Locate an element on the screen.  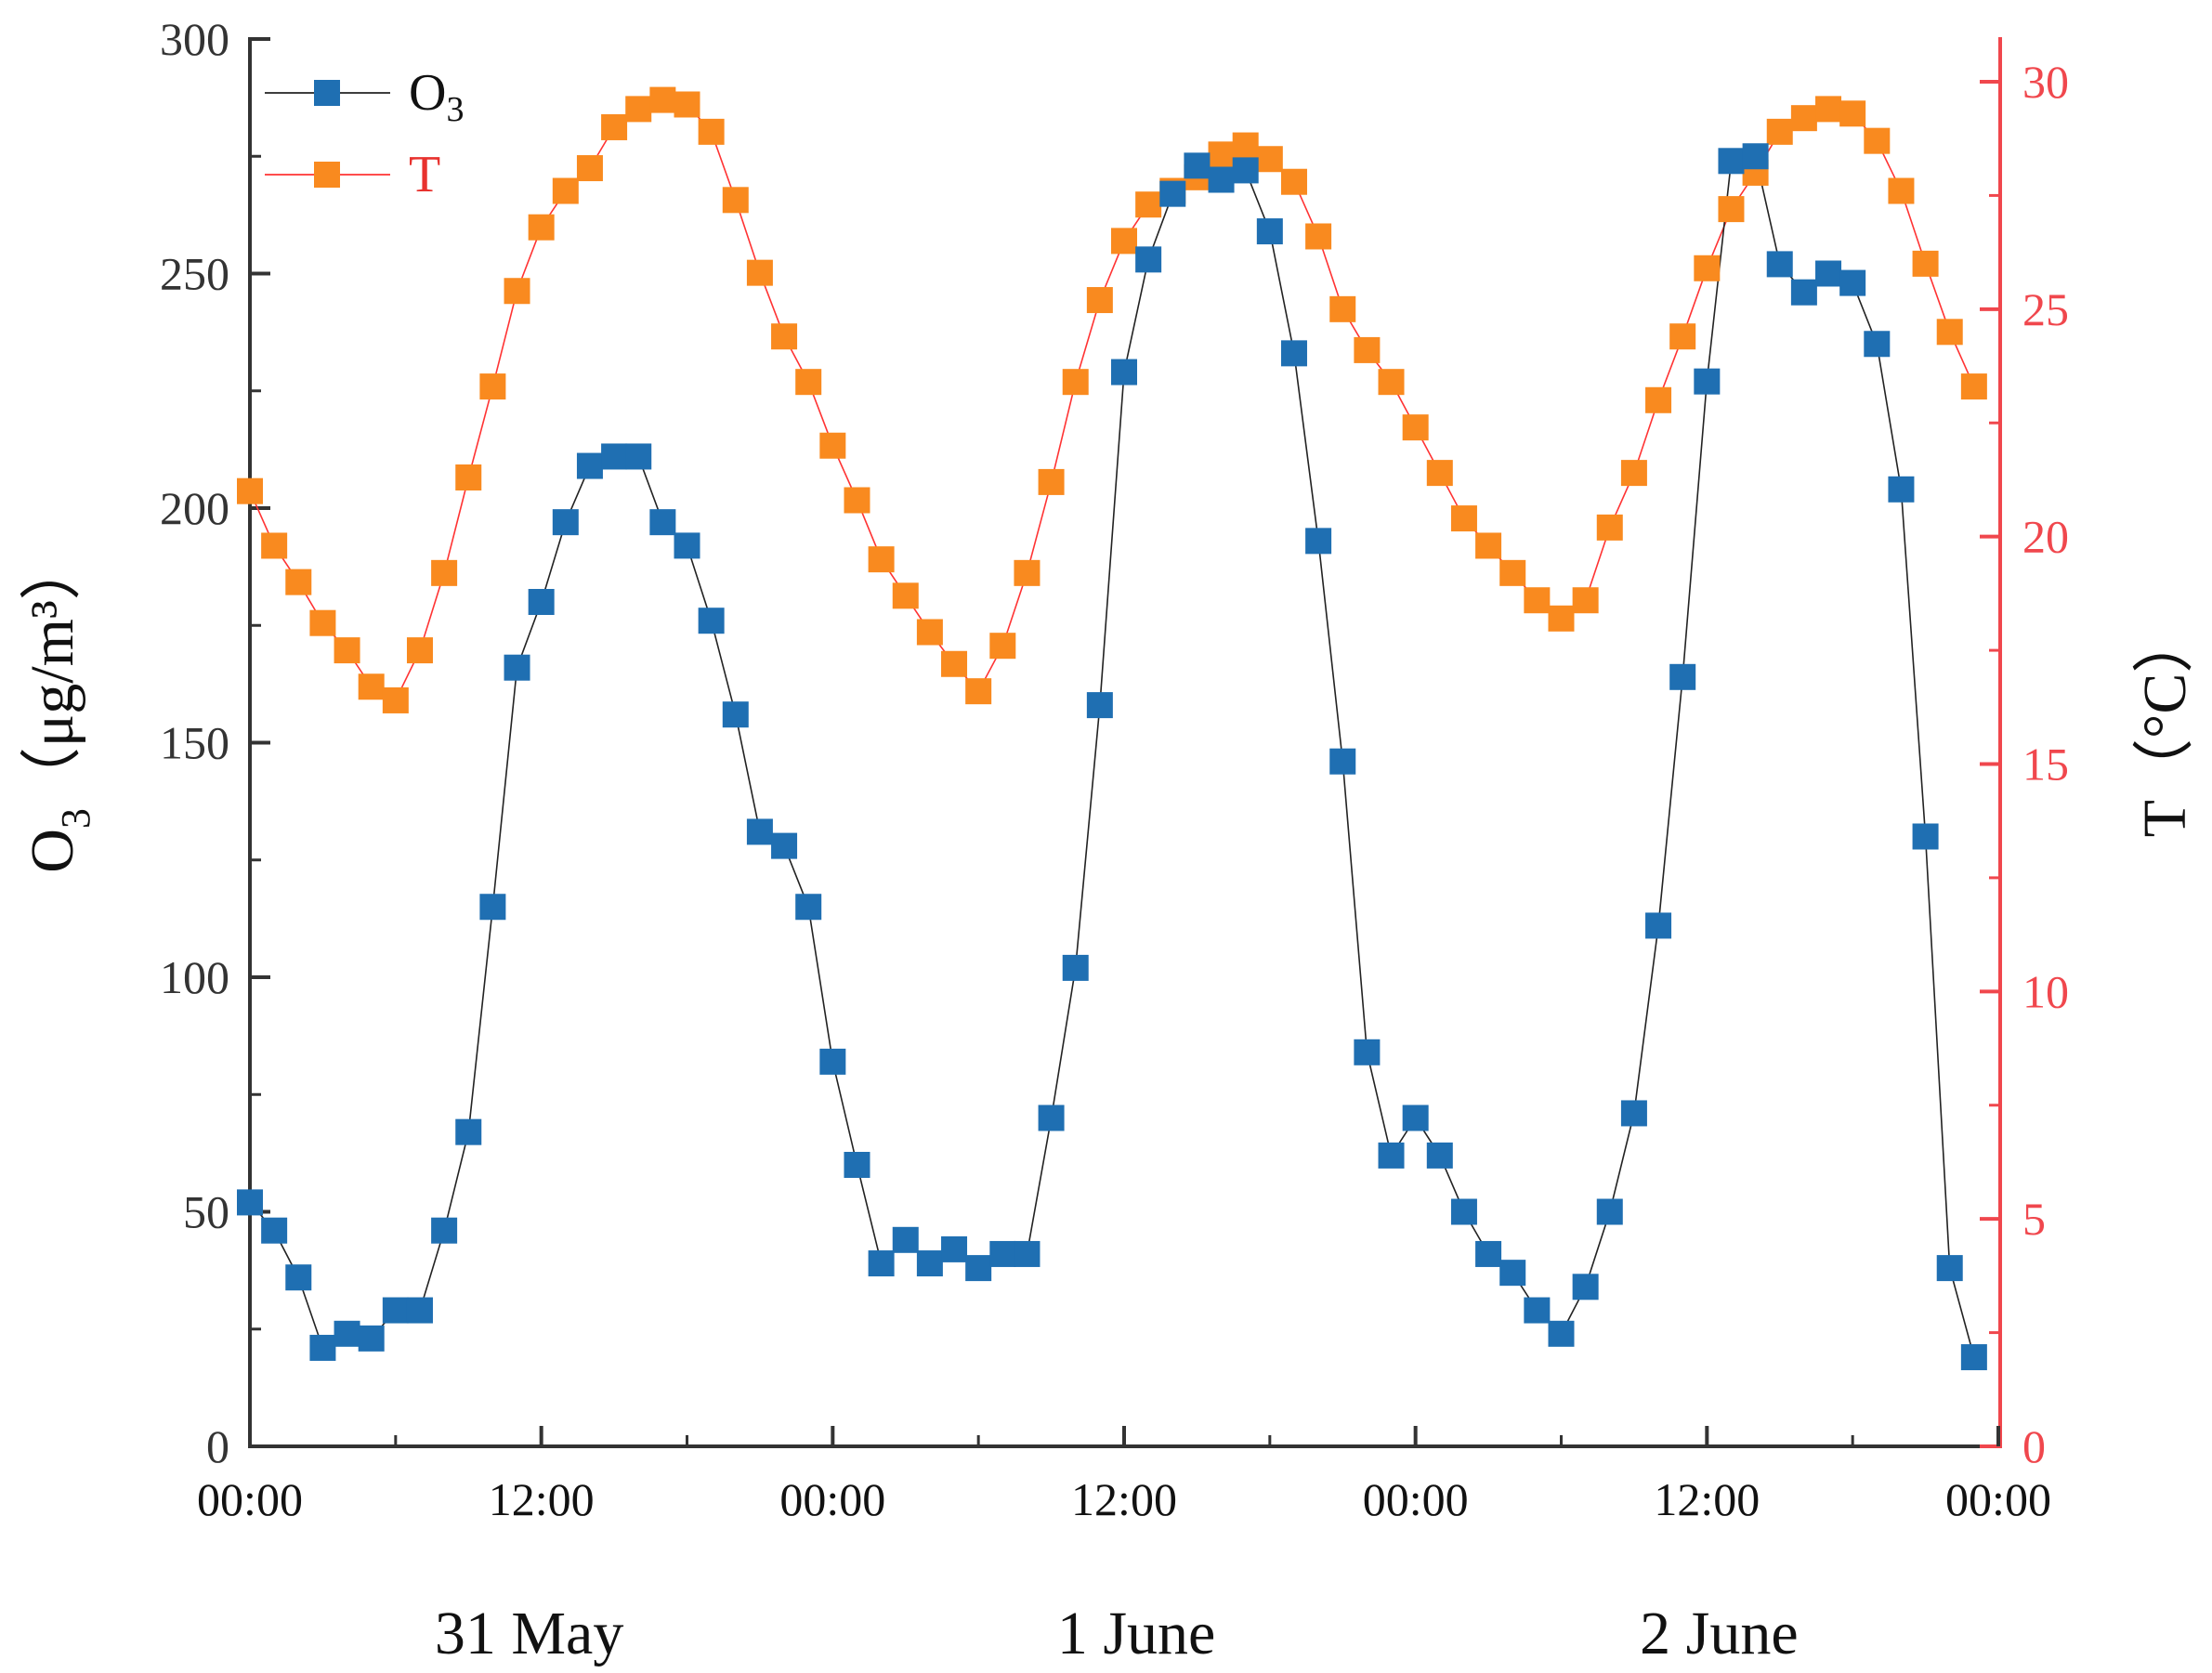
left-axis-title-unit: （μg/m³） is located at coordinates (52, 674).